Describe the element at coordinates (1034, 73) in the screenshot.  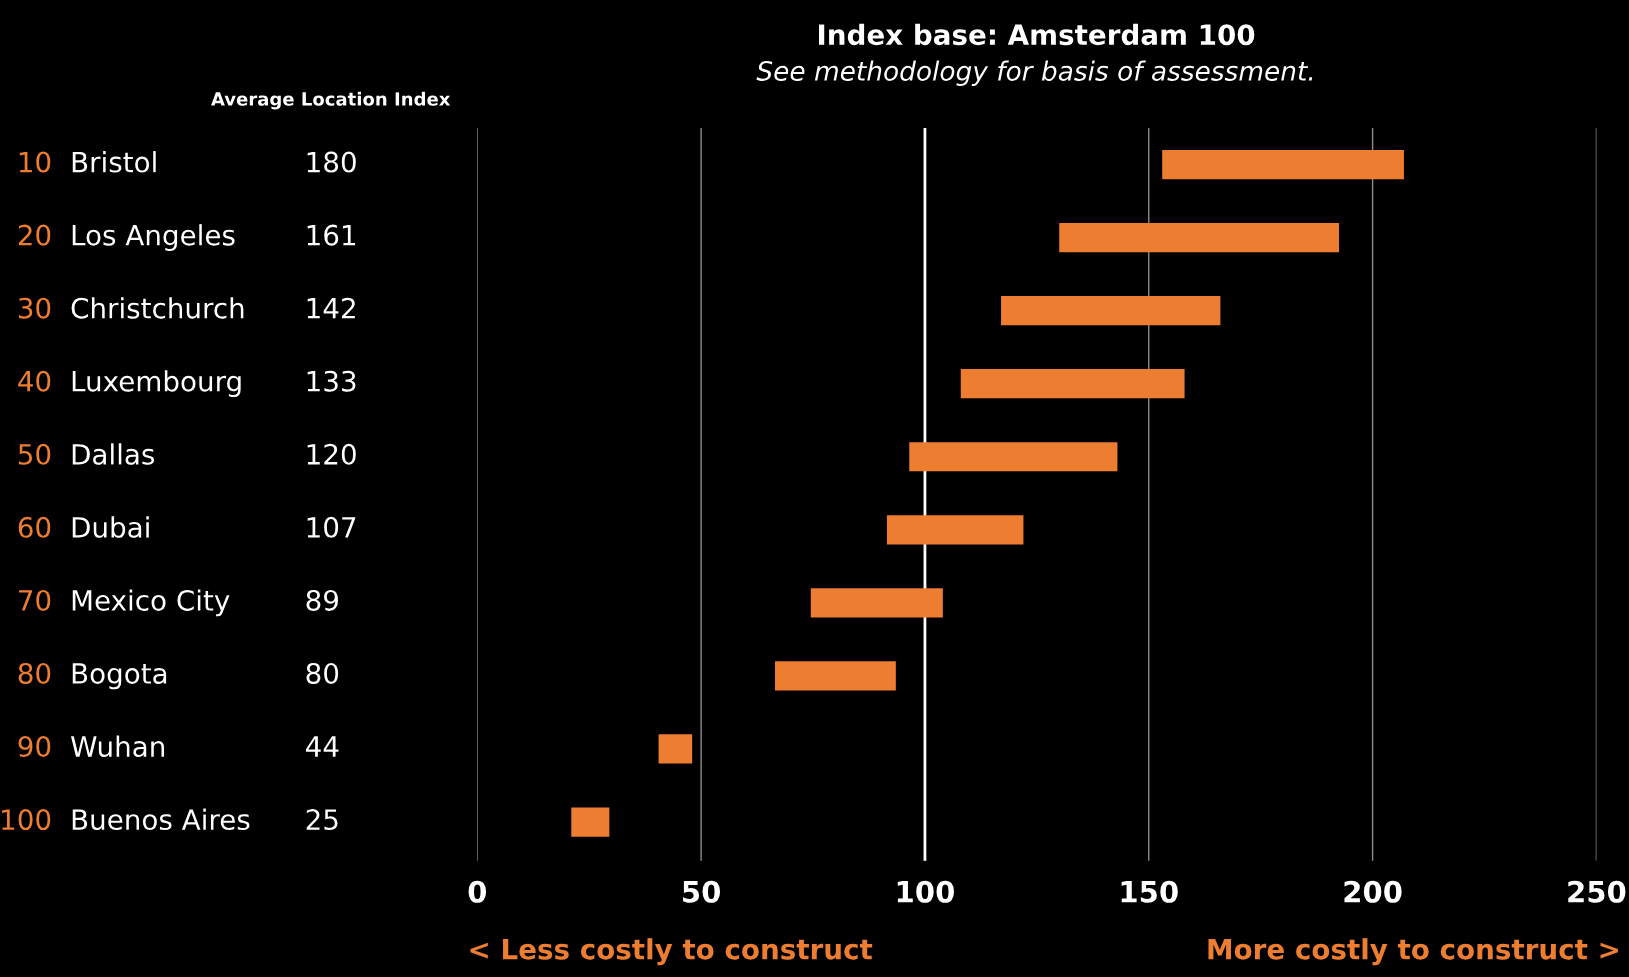
I see `chart-subtitle: See methodology for basis of assessment.` at that location.